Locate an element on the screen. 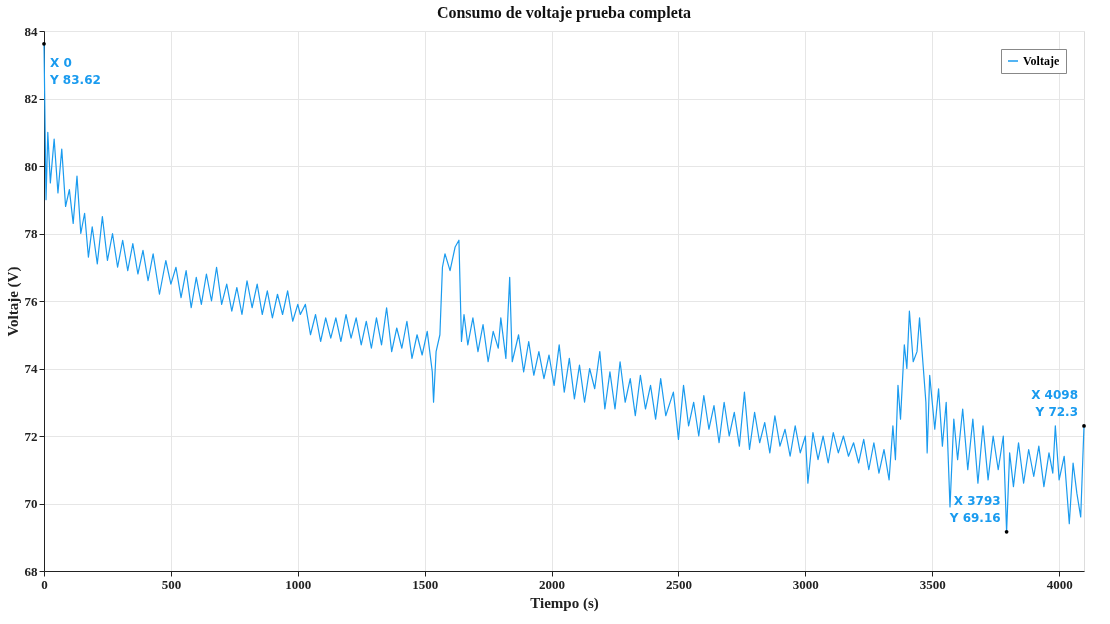 Image resolution: width=1110 pixels, height=624 pixels. annotation: X 4098 Y 72.3 is located at coordinates (1054, 403).